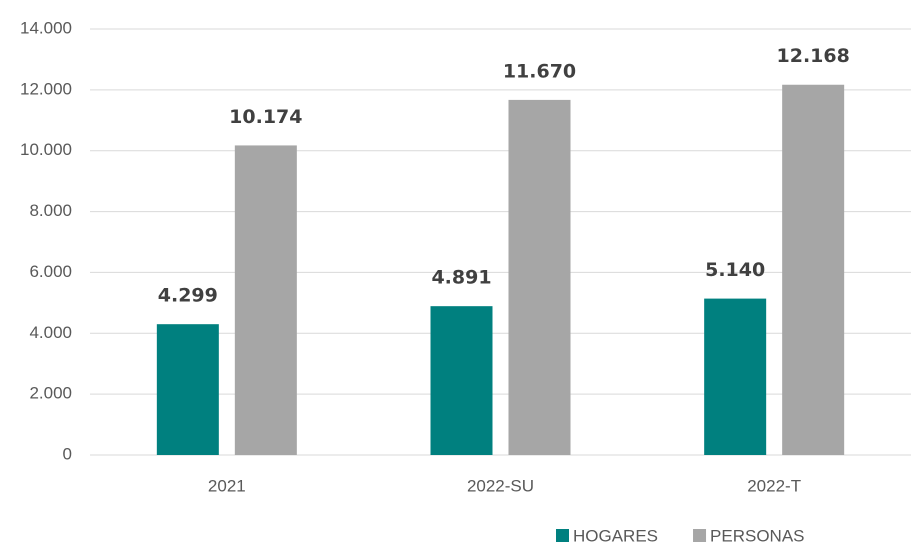 The height and width of the screenshot is (547, 911). What do you see at coordinates (50, 393) in the screenshot?
I see `y-tick-label: 2.000` at bounding box center [50, 393].